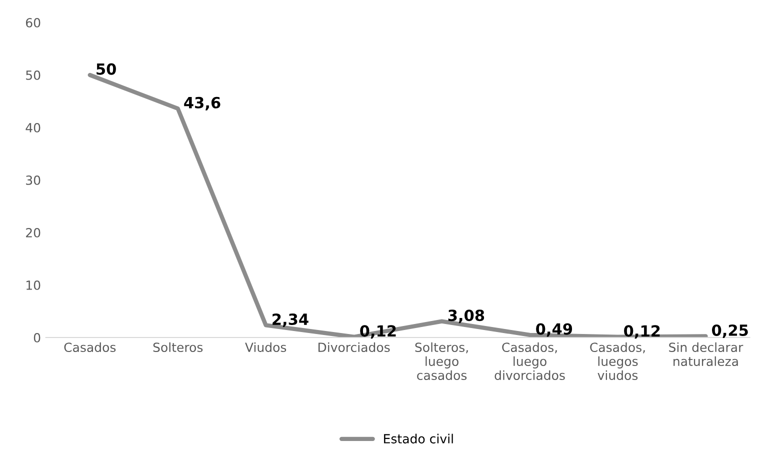  What do you see at coordinates (178, 347) in the screenshot?
I see `x-tick-label: Solteros` at bounding box center [178, 347].